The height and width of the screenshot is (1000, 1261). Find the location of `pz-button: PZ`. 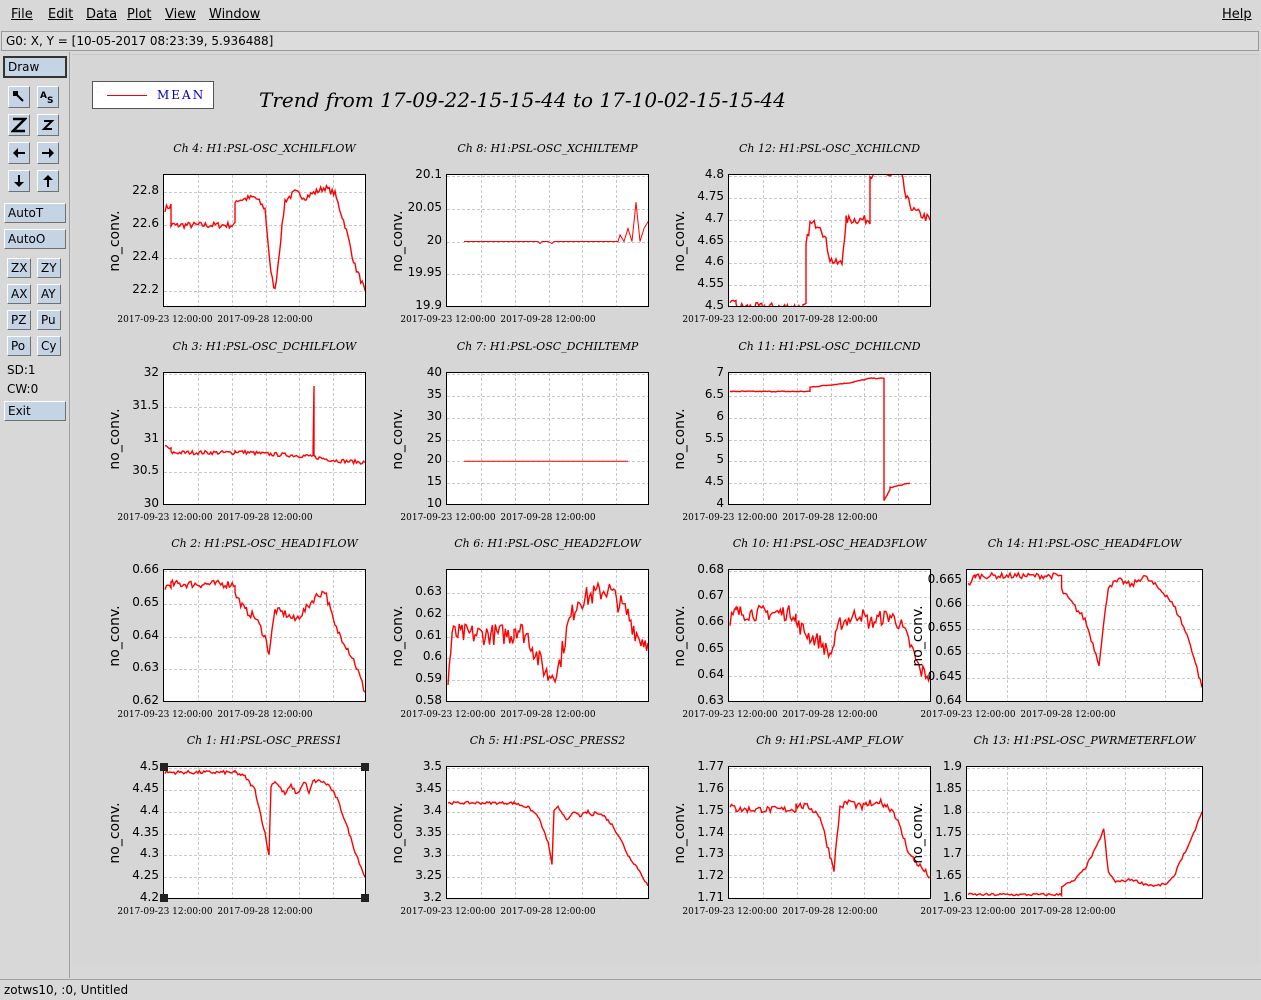

pz-button: PZ is located at coordinates (19, 320).